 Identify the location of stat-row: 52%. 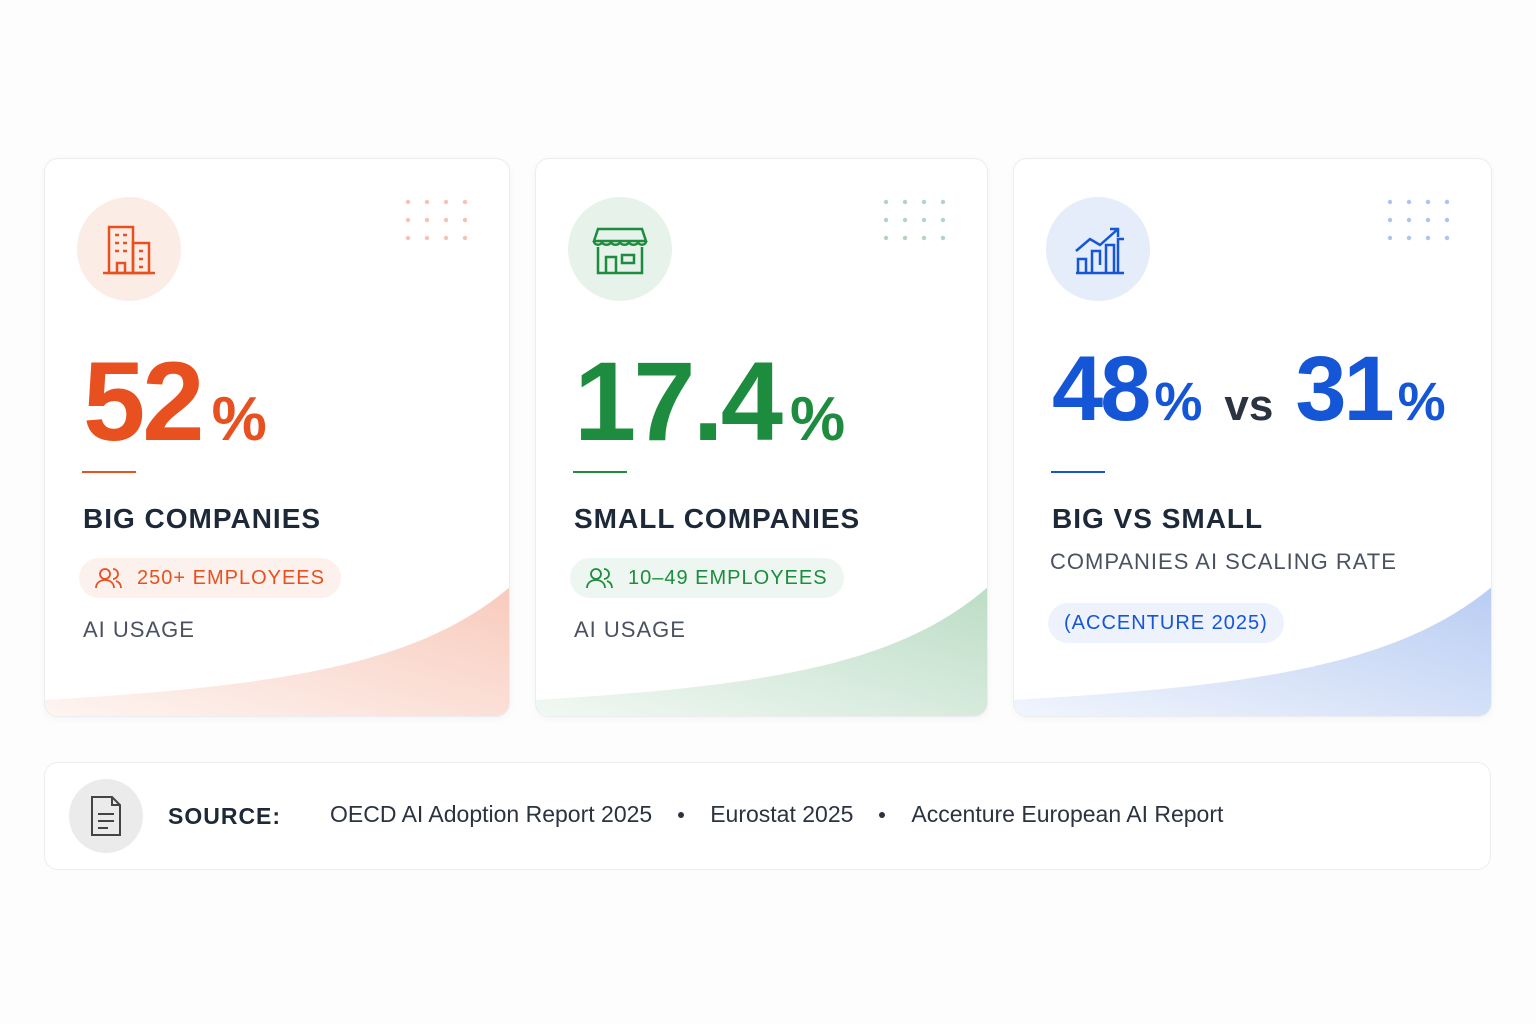
(175, 400).